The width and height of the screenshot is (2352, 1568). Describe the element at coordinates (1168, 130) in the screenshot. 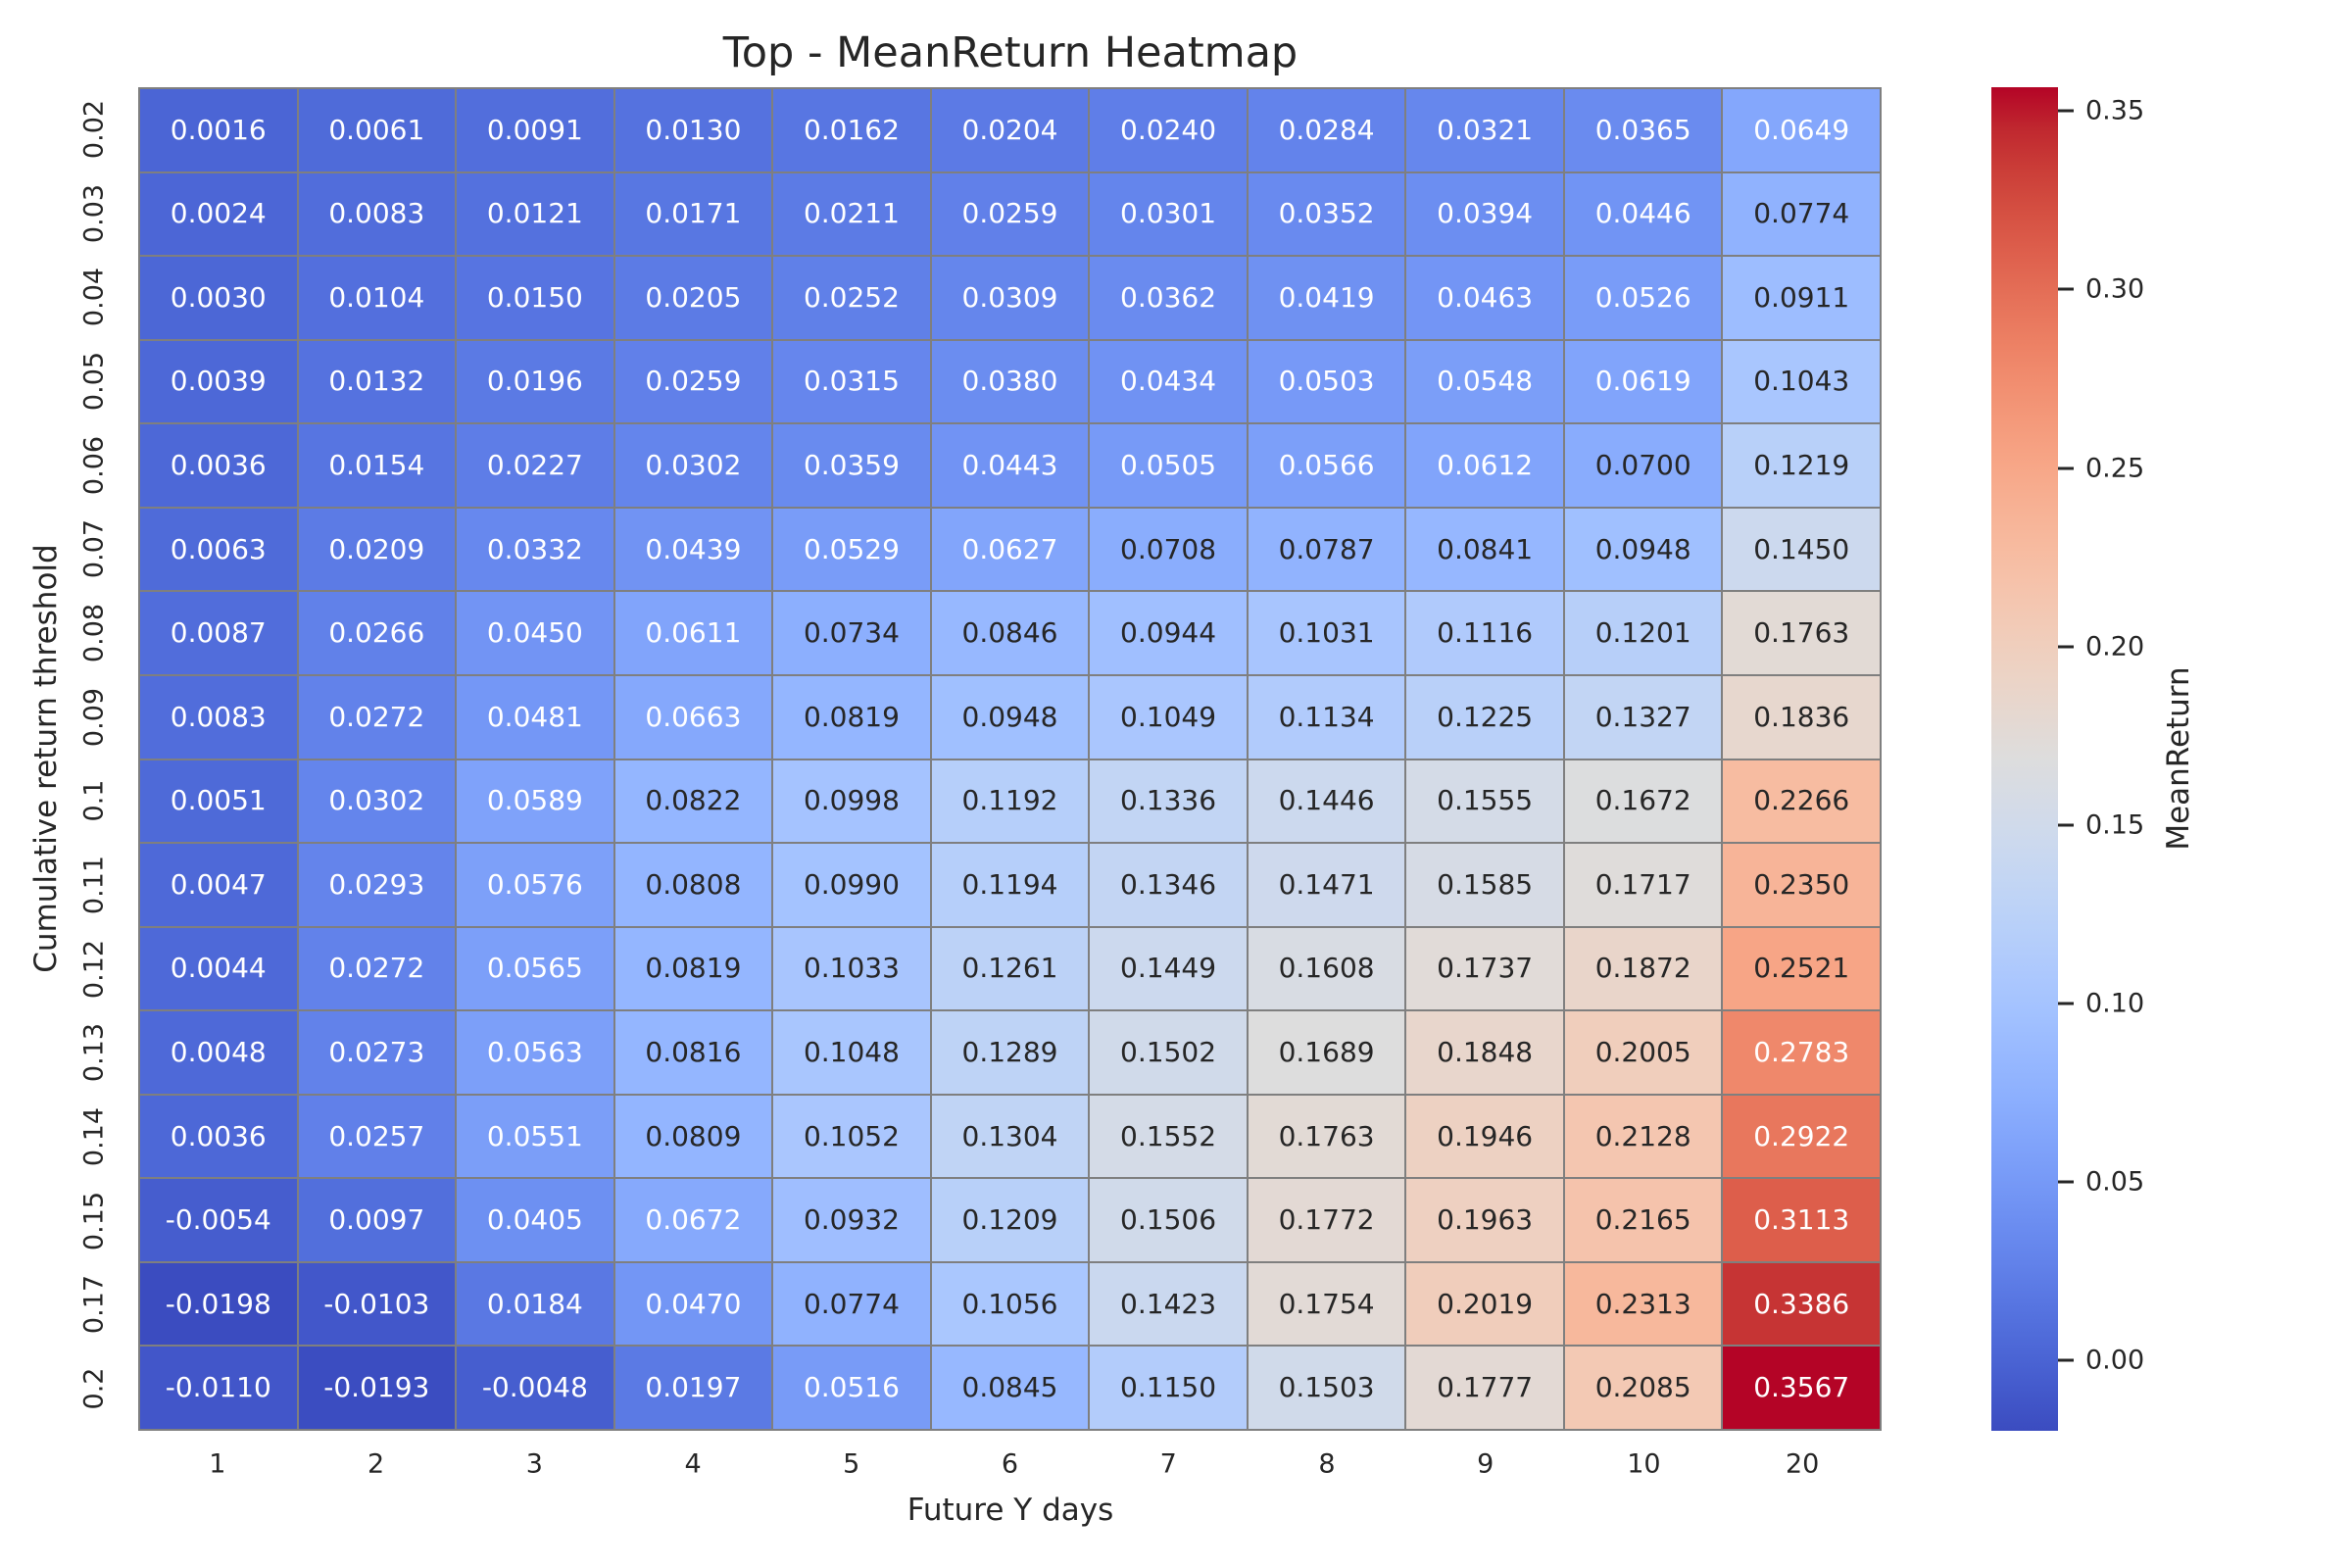

I see `heatmap-cell-y0.02-x7: 0.0240` at that location.